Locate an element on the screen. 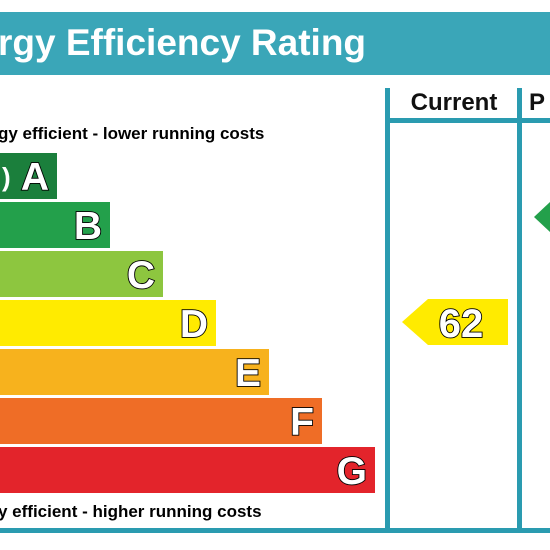 This screenshot has width=550, height=550. current-column-header: Current is located at coordinates (454, 102).